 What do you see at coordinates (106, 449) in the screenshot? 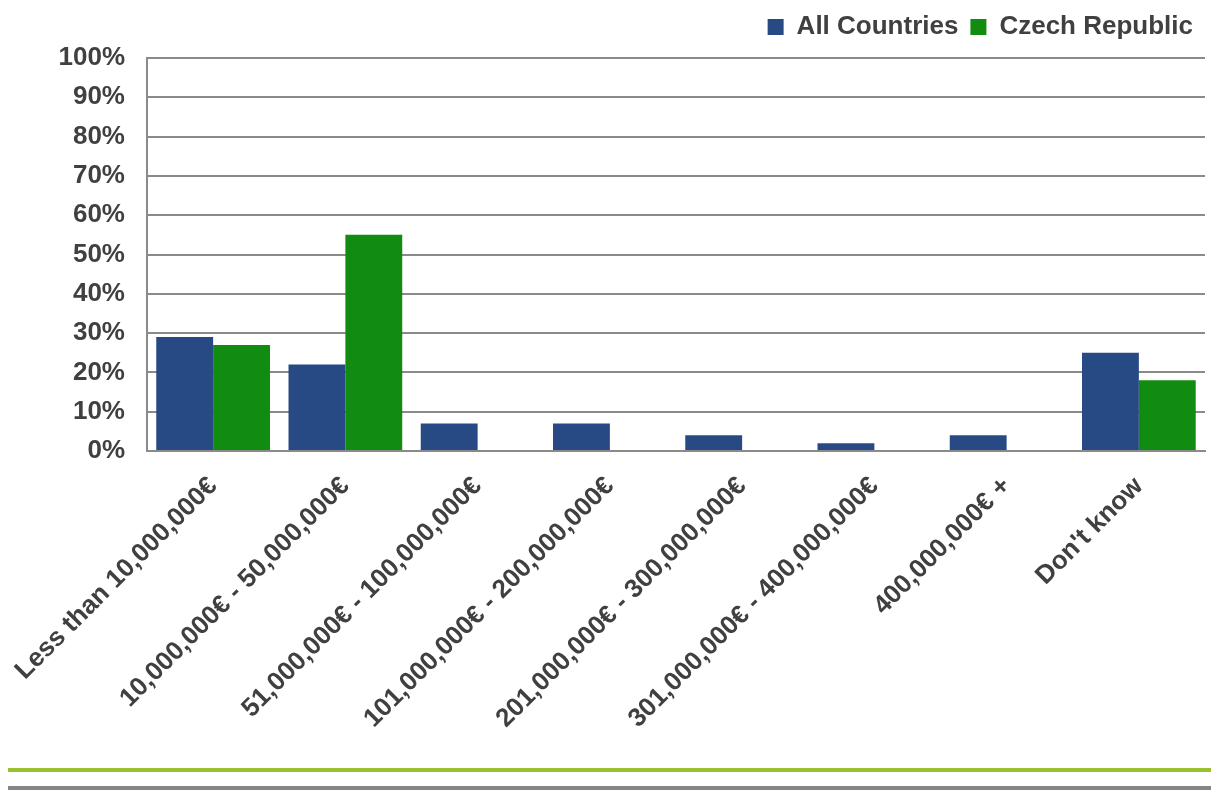
I see `y-tick-label: 0%` at bounding box center [106, 449].